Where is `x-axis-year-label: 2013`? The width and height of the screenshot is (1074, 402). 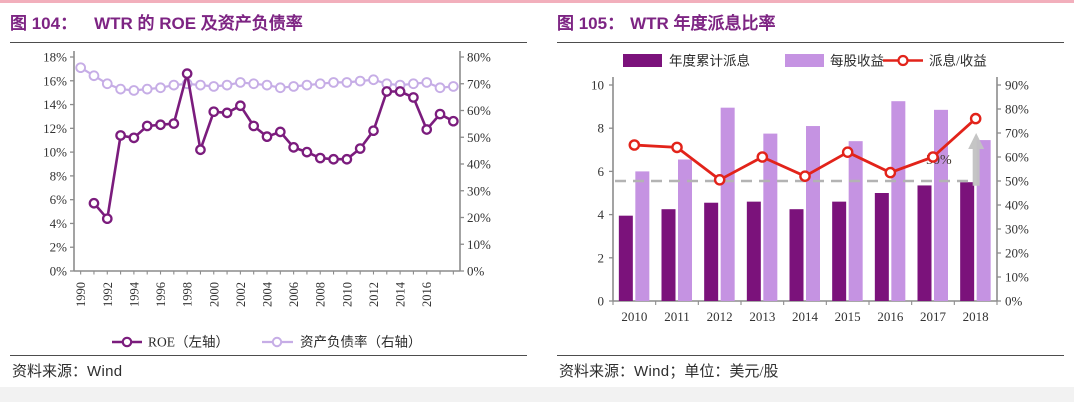 x-axis-year-label: 2013 is located at coordinates (762, 316).